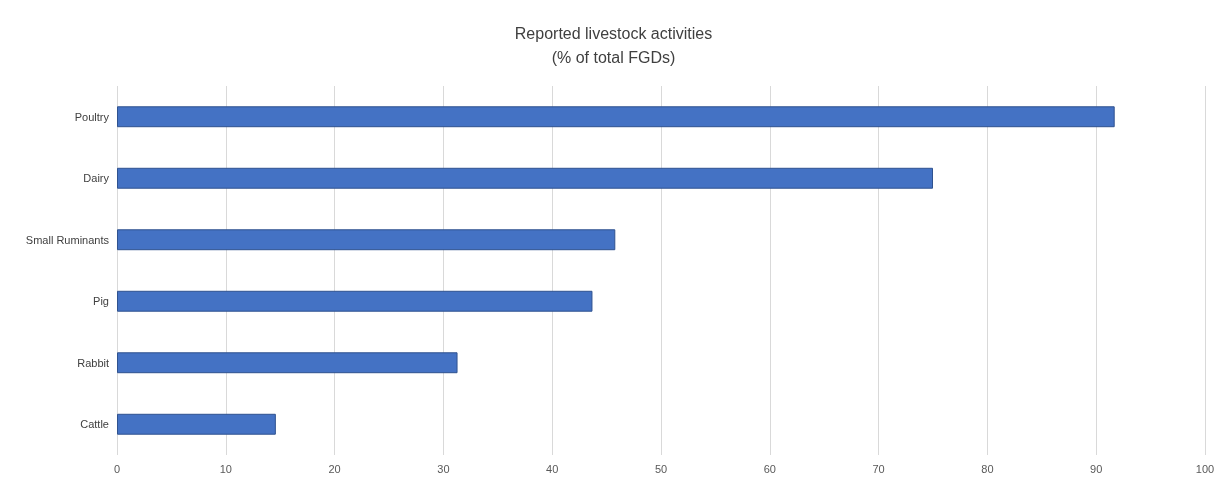  I want to click on y-tick-label: Rabbit, so click(93, 362).